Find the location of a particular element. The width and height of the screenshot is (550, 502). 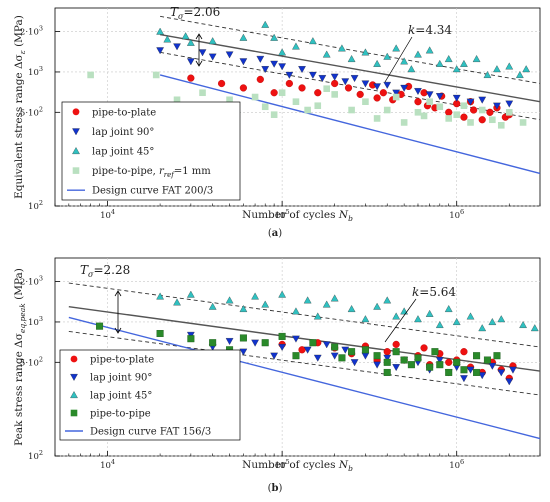

legend-label-text: Design curve FAT 200/3 is located at coordinates (152, 191).